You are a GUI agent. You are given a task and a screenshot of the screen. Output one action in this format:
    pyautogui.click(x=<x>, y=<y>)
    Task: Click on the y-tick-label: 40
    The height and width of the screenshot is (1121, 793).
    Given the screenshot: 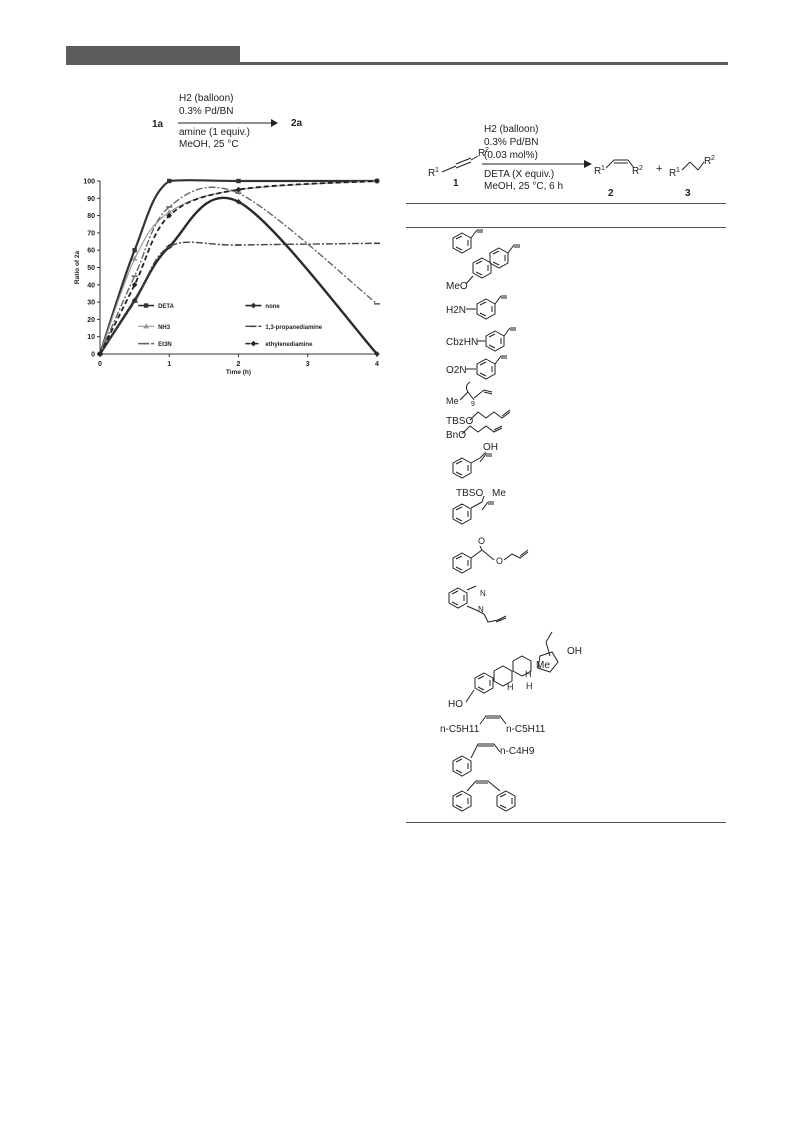 What is the action you would take?
    pyautogui.click(x=91, y=285)
    